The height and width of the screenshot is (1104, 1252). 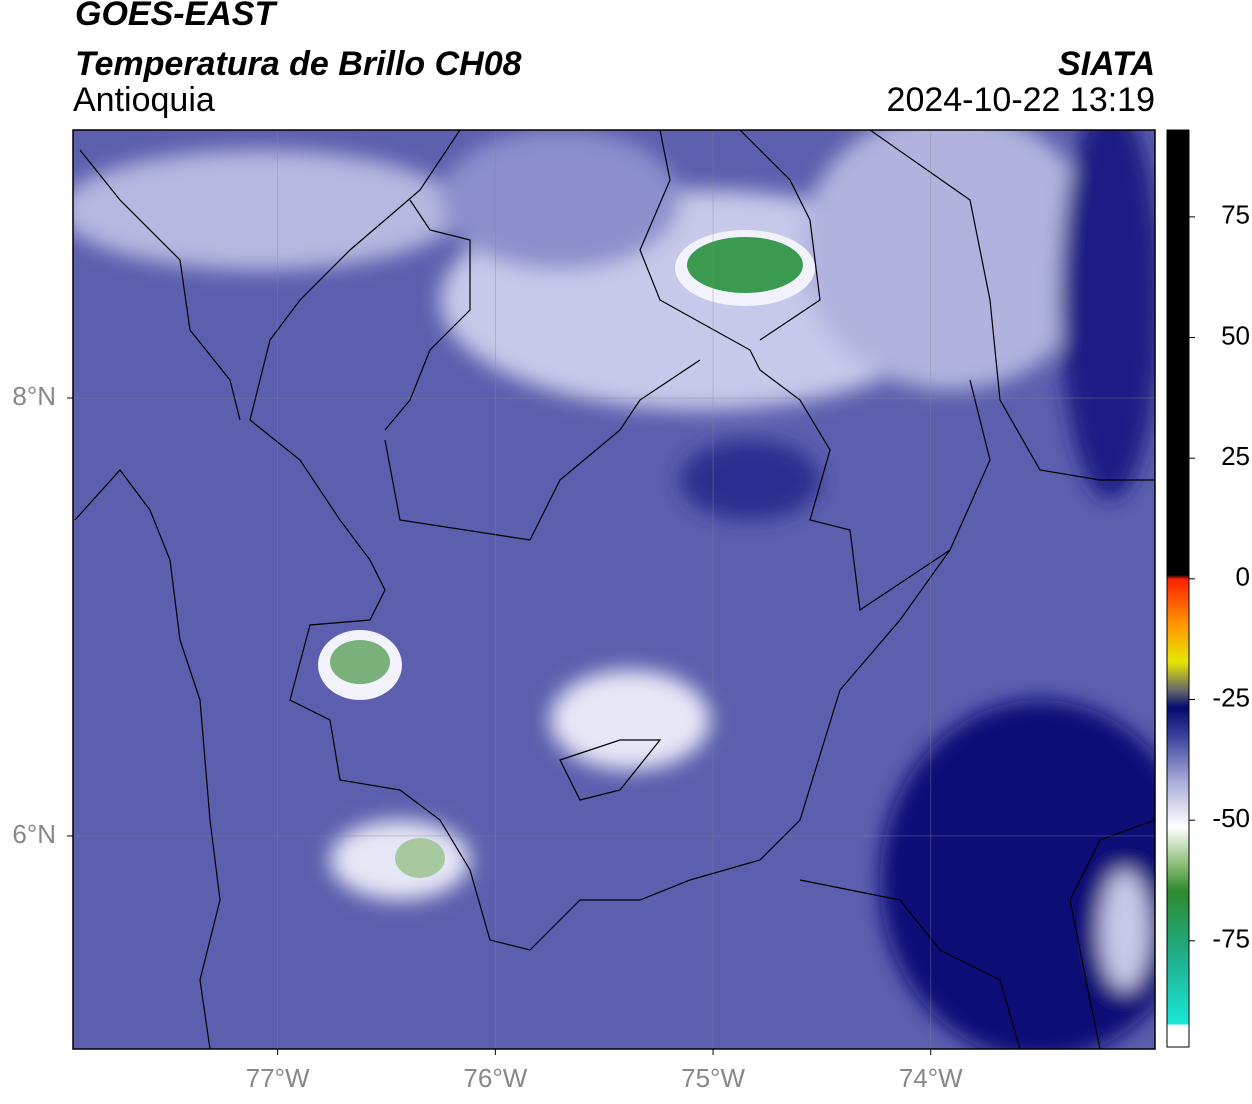 I want to click on colorbar-tick-label: -75, so click(x=1231, y=939).